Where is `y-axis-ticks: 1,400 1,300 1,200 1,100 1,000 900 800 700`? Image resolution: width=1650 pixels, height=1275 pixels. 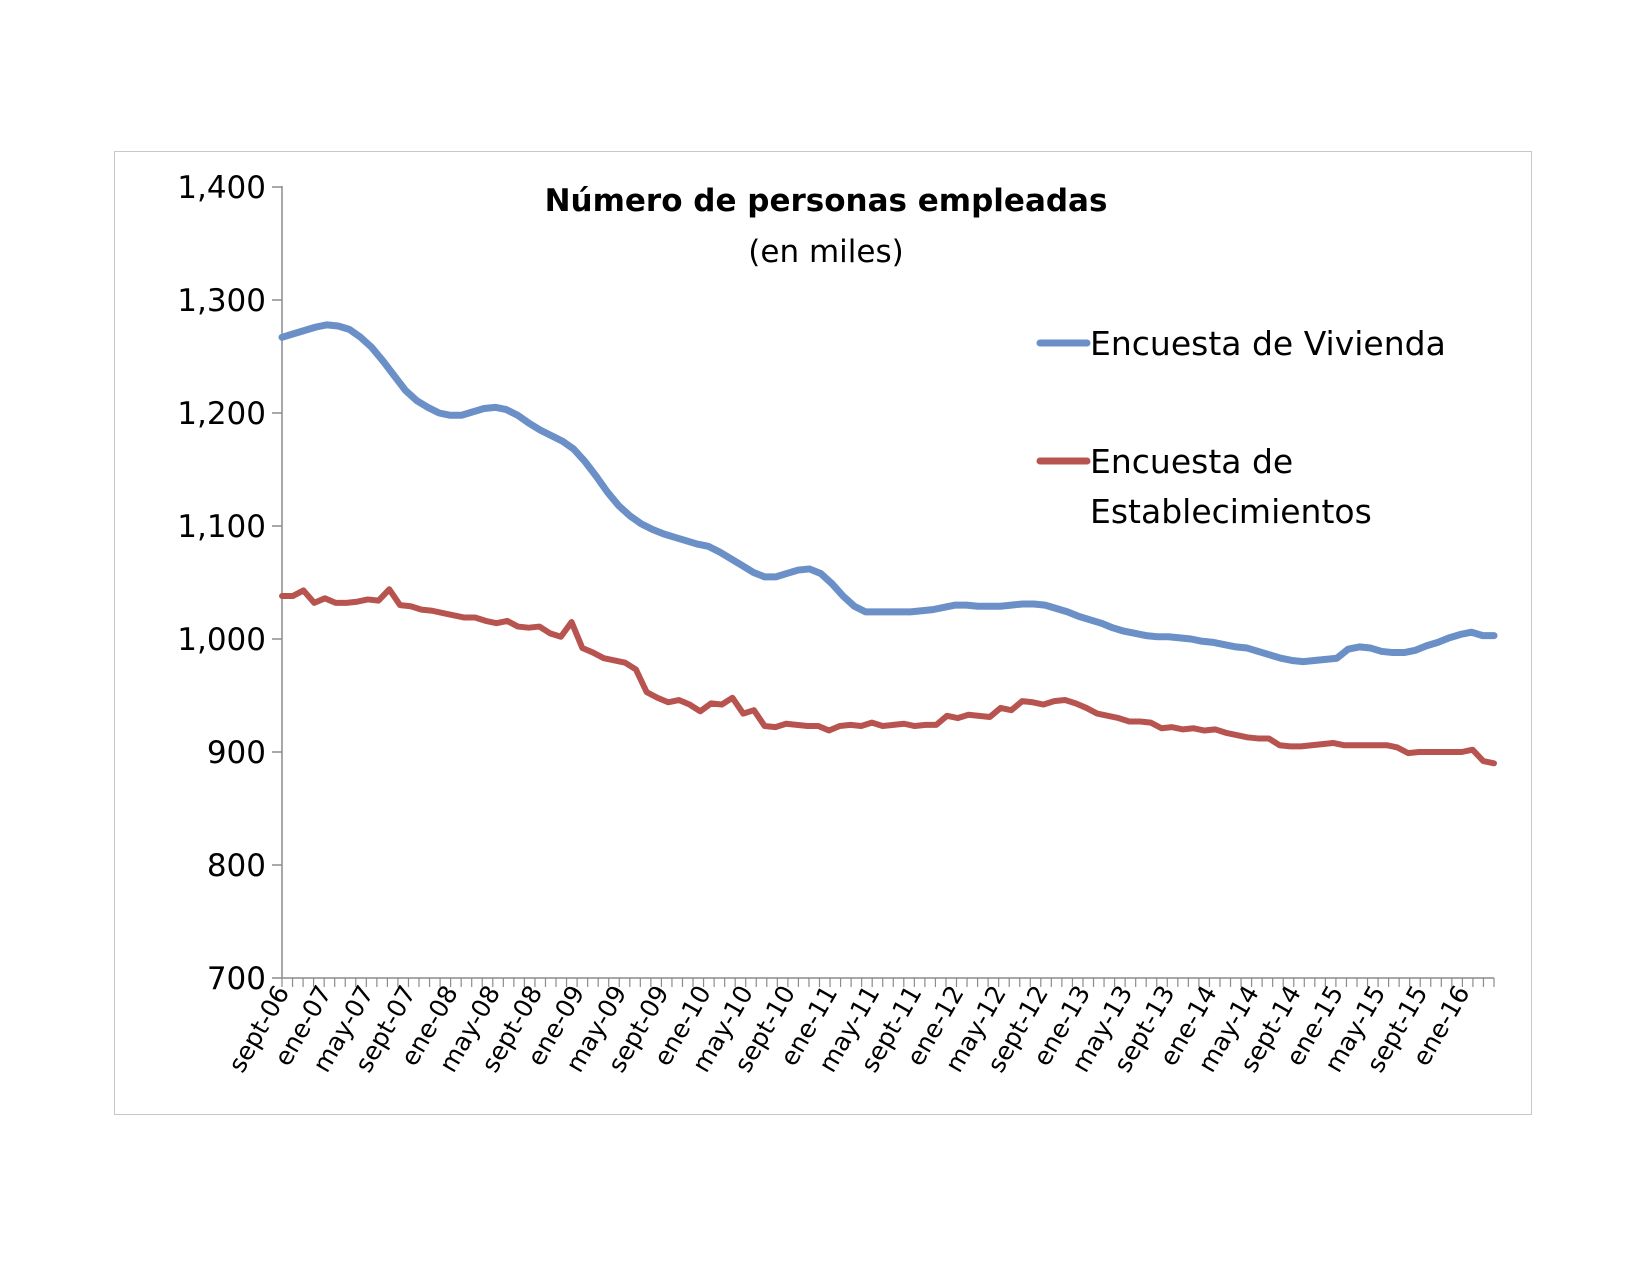 y-axis-ticks: 1,400 1,300 1,200 1,100 1,000 900 800 700 is located at coordinates (229, 583).